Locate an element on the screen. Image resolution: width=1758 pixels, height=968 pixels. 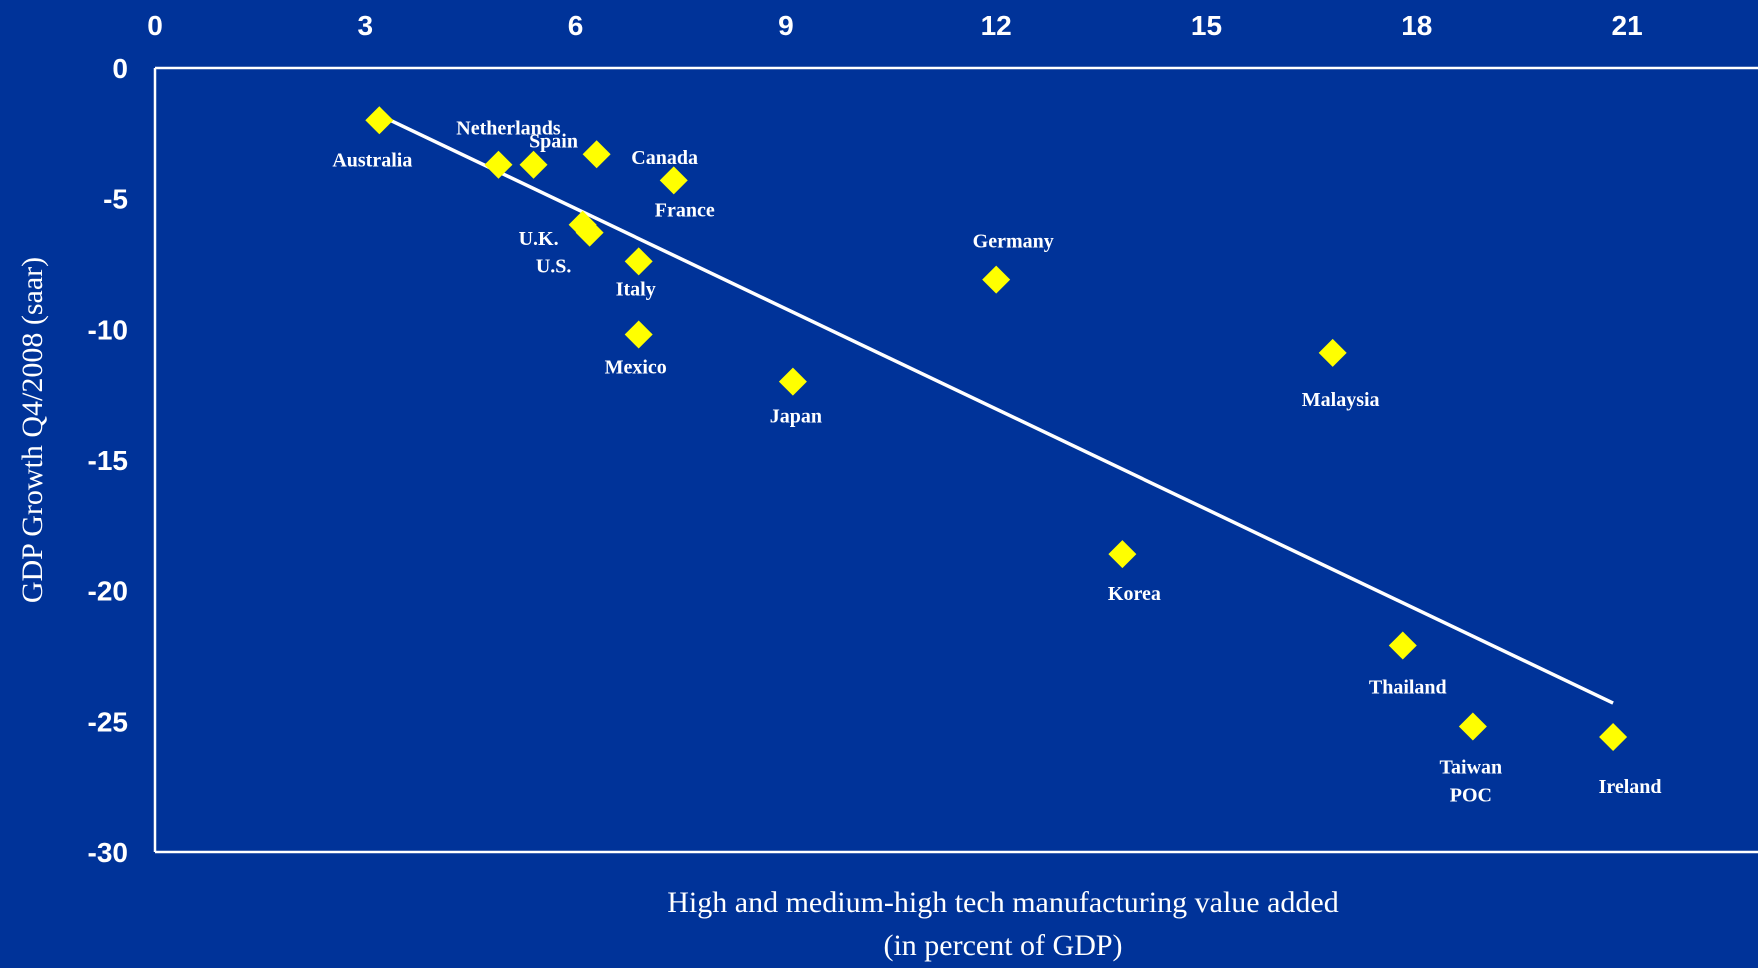
y-tick-label: -25 is located at coordinates (108, 721).